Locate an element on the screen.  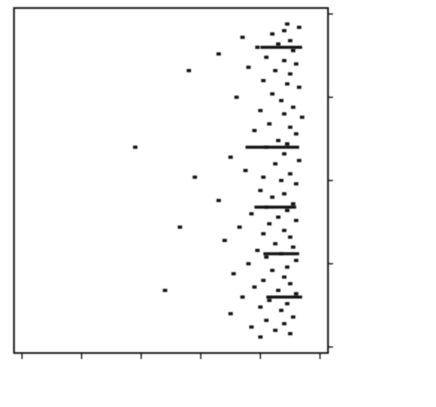
y-axis-ticks is located at coordinates (171, 356).